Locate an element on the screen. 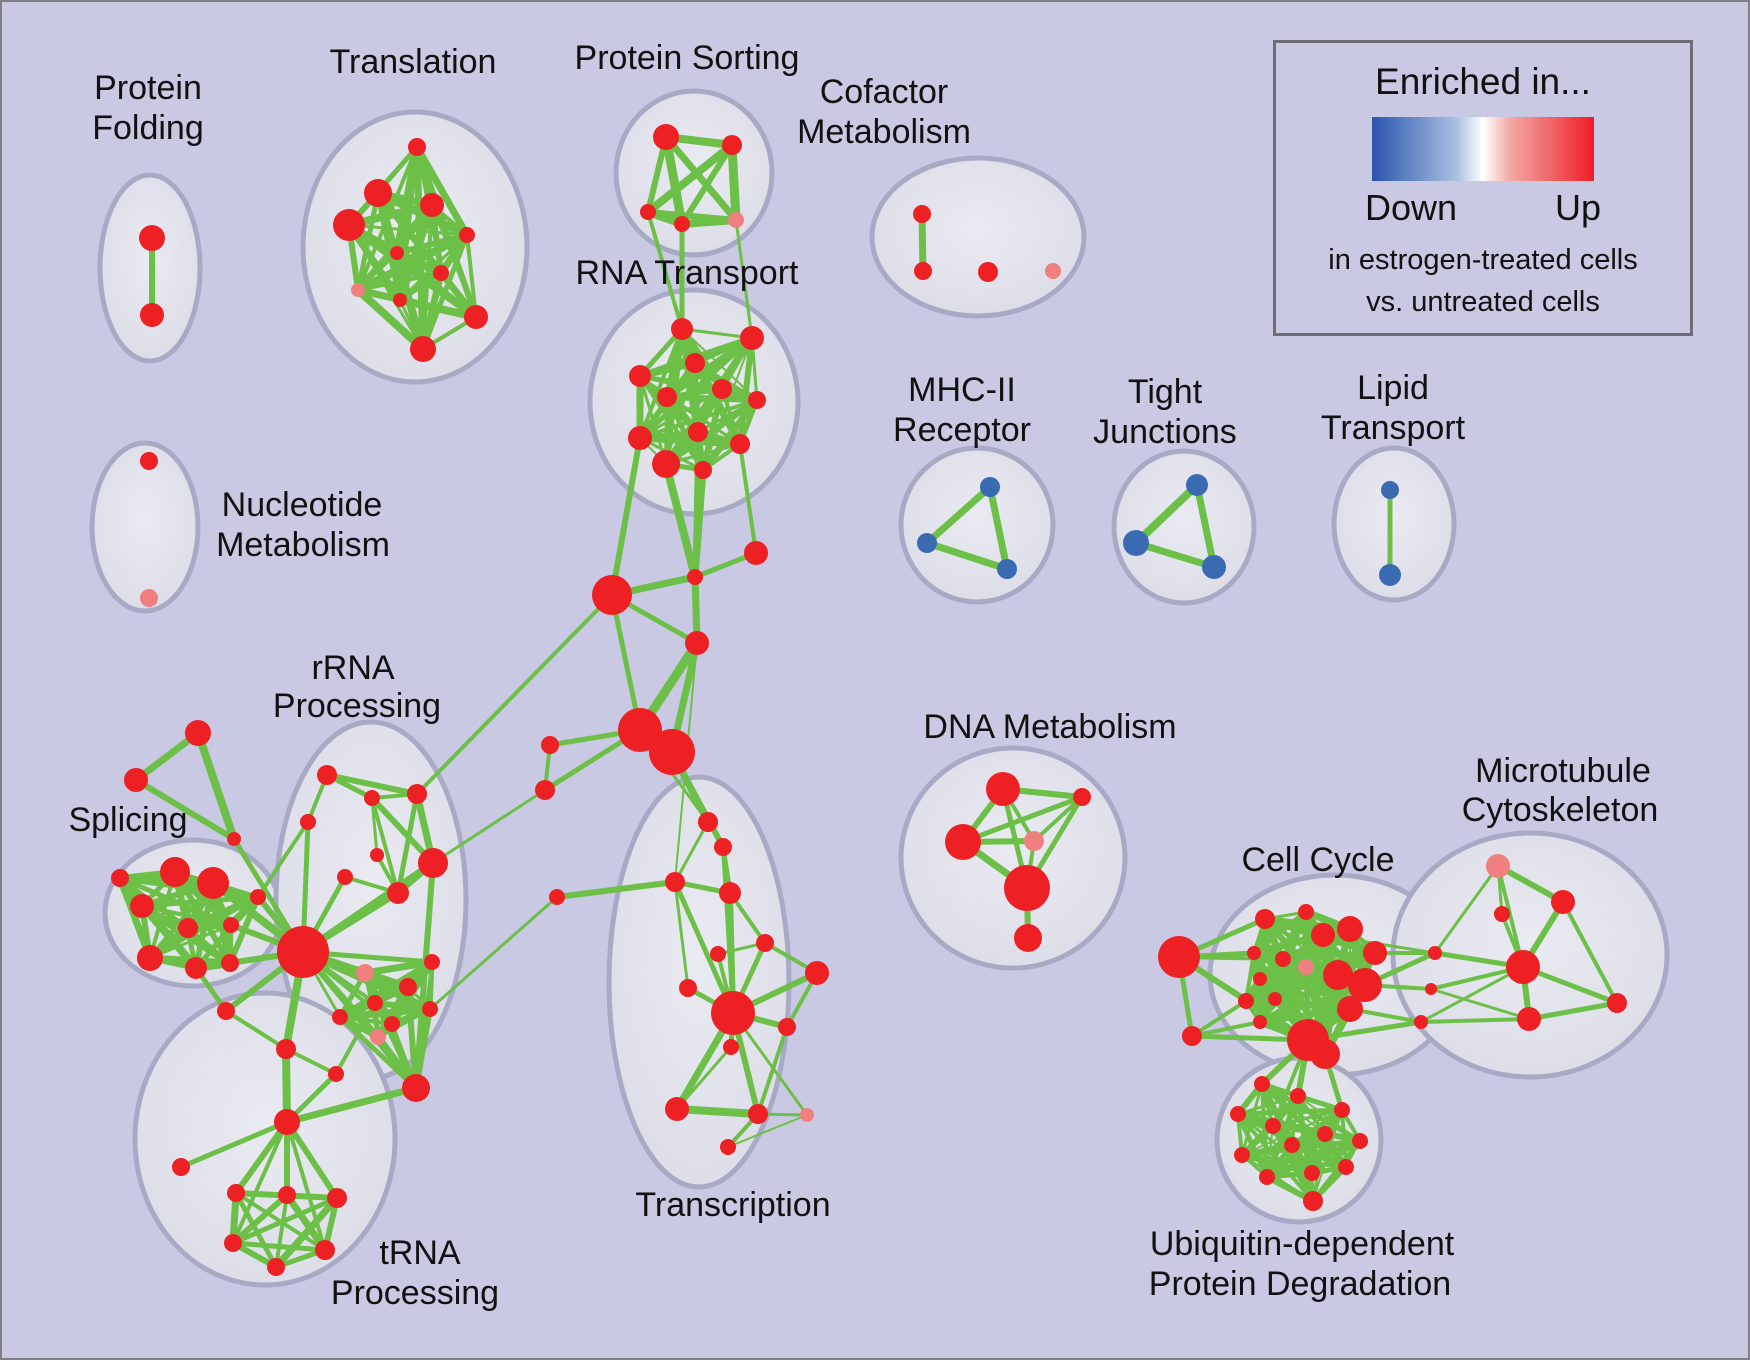 The image size is (1750, 1360). legend-down-label: Down is located at coordinates (1411, 207).